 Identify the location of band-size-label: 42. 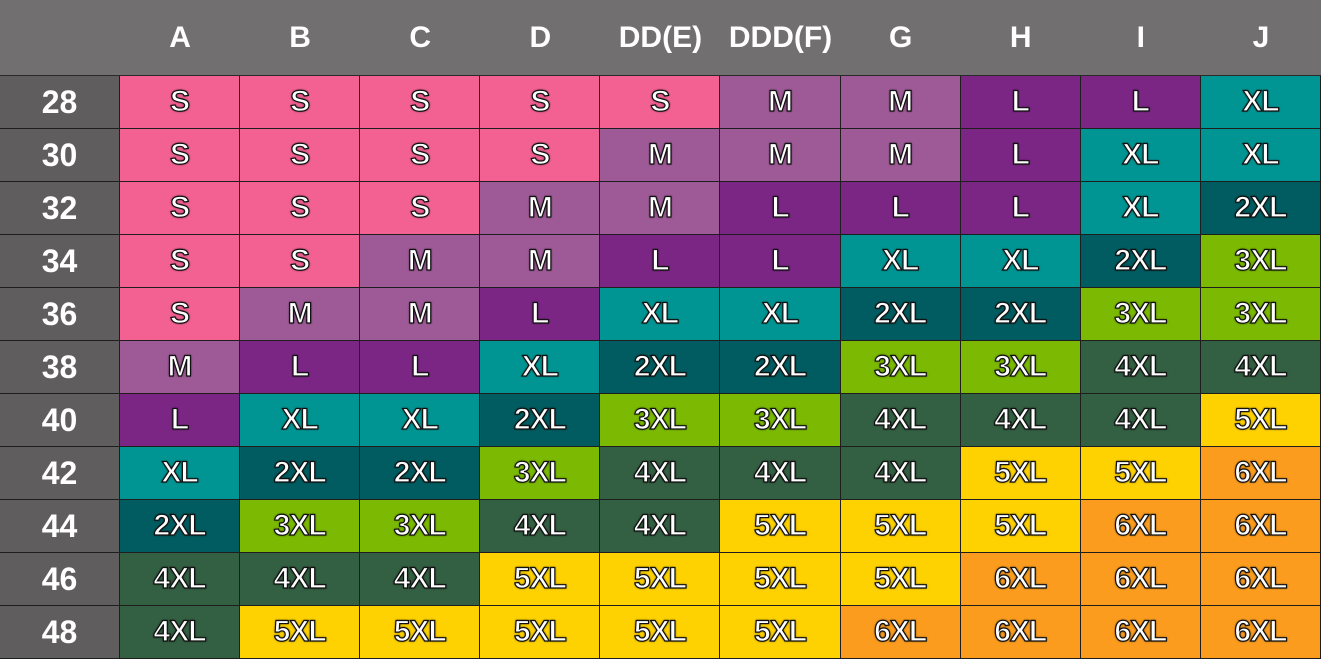
(60, 473).